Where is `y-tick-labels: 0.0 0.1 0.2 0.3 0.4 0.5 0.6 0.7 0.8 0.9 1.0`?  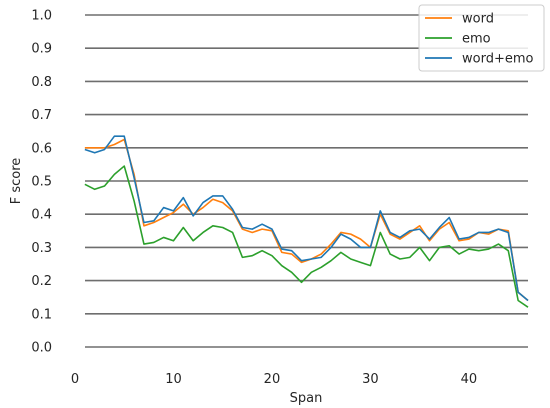 y-tick-labels: 0.0 0.1 0.2 0.3 0.4 0.5 0.6 0.7 0.8 0.9 1.0 is located at coordinates (41, 182).